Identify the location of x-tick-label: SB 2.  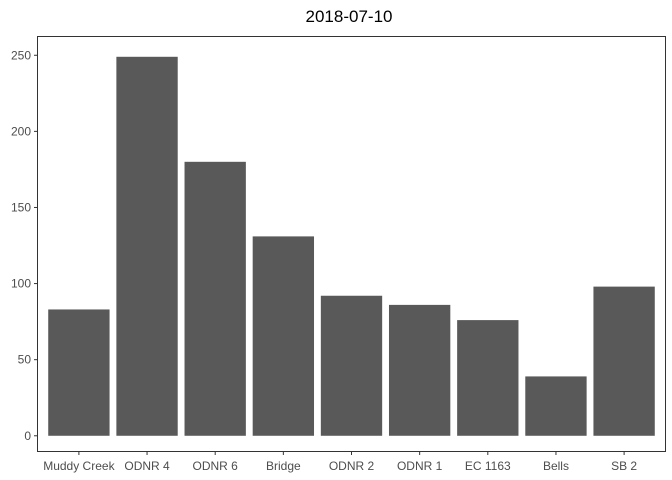
(624, 466).